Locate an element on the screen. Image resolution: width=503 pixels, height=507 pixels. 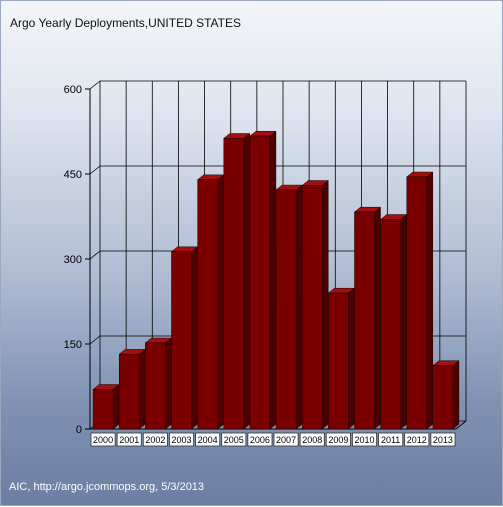
y-tick-label: 150 is located at coordinates (73, 345).